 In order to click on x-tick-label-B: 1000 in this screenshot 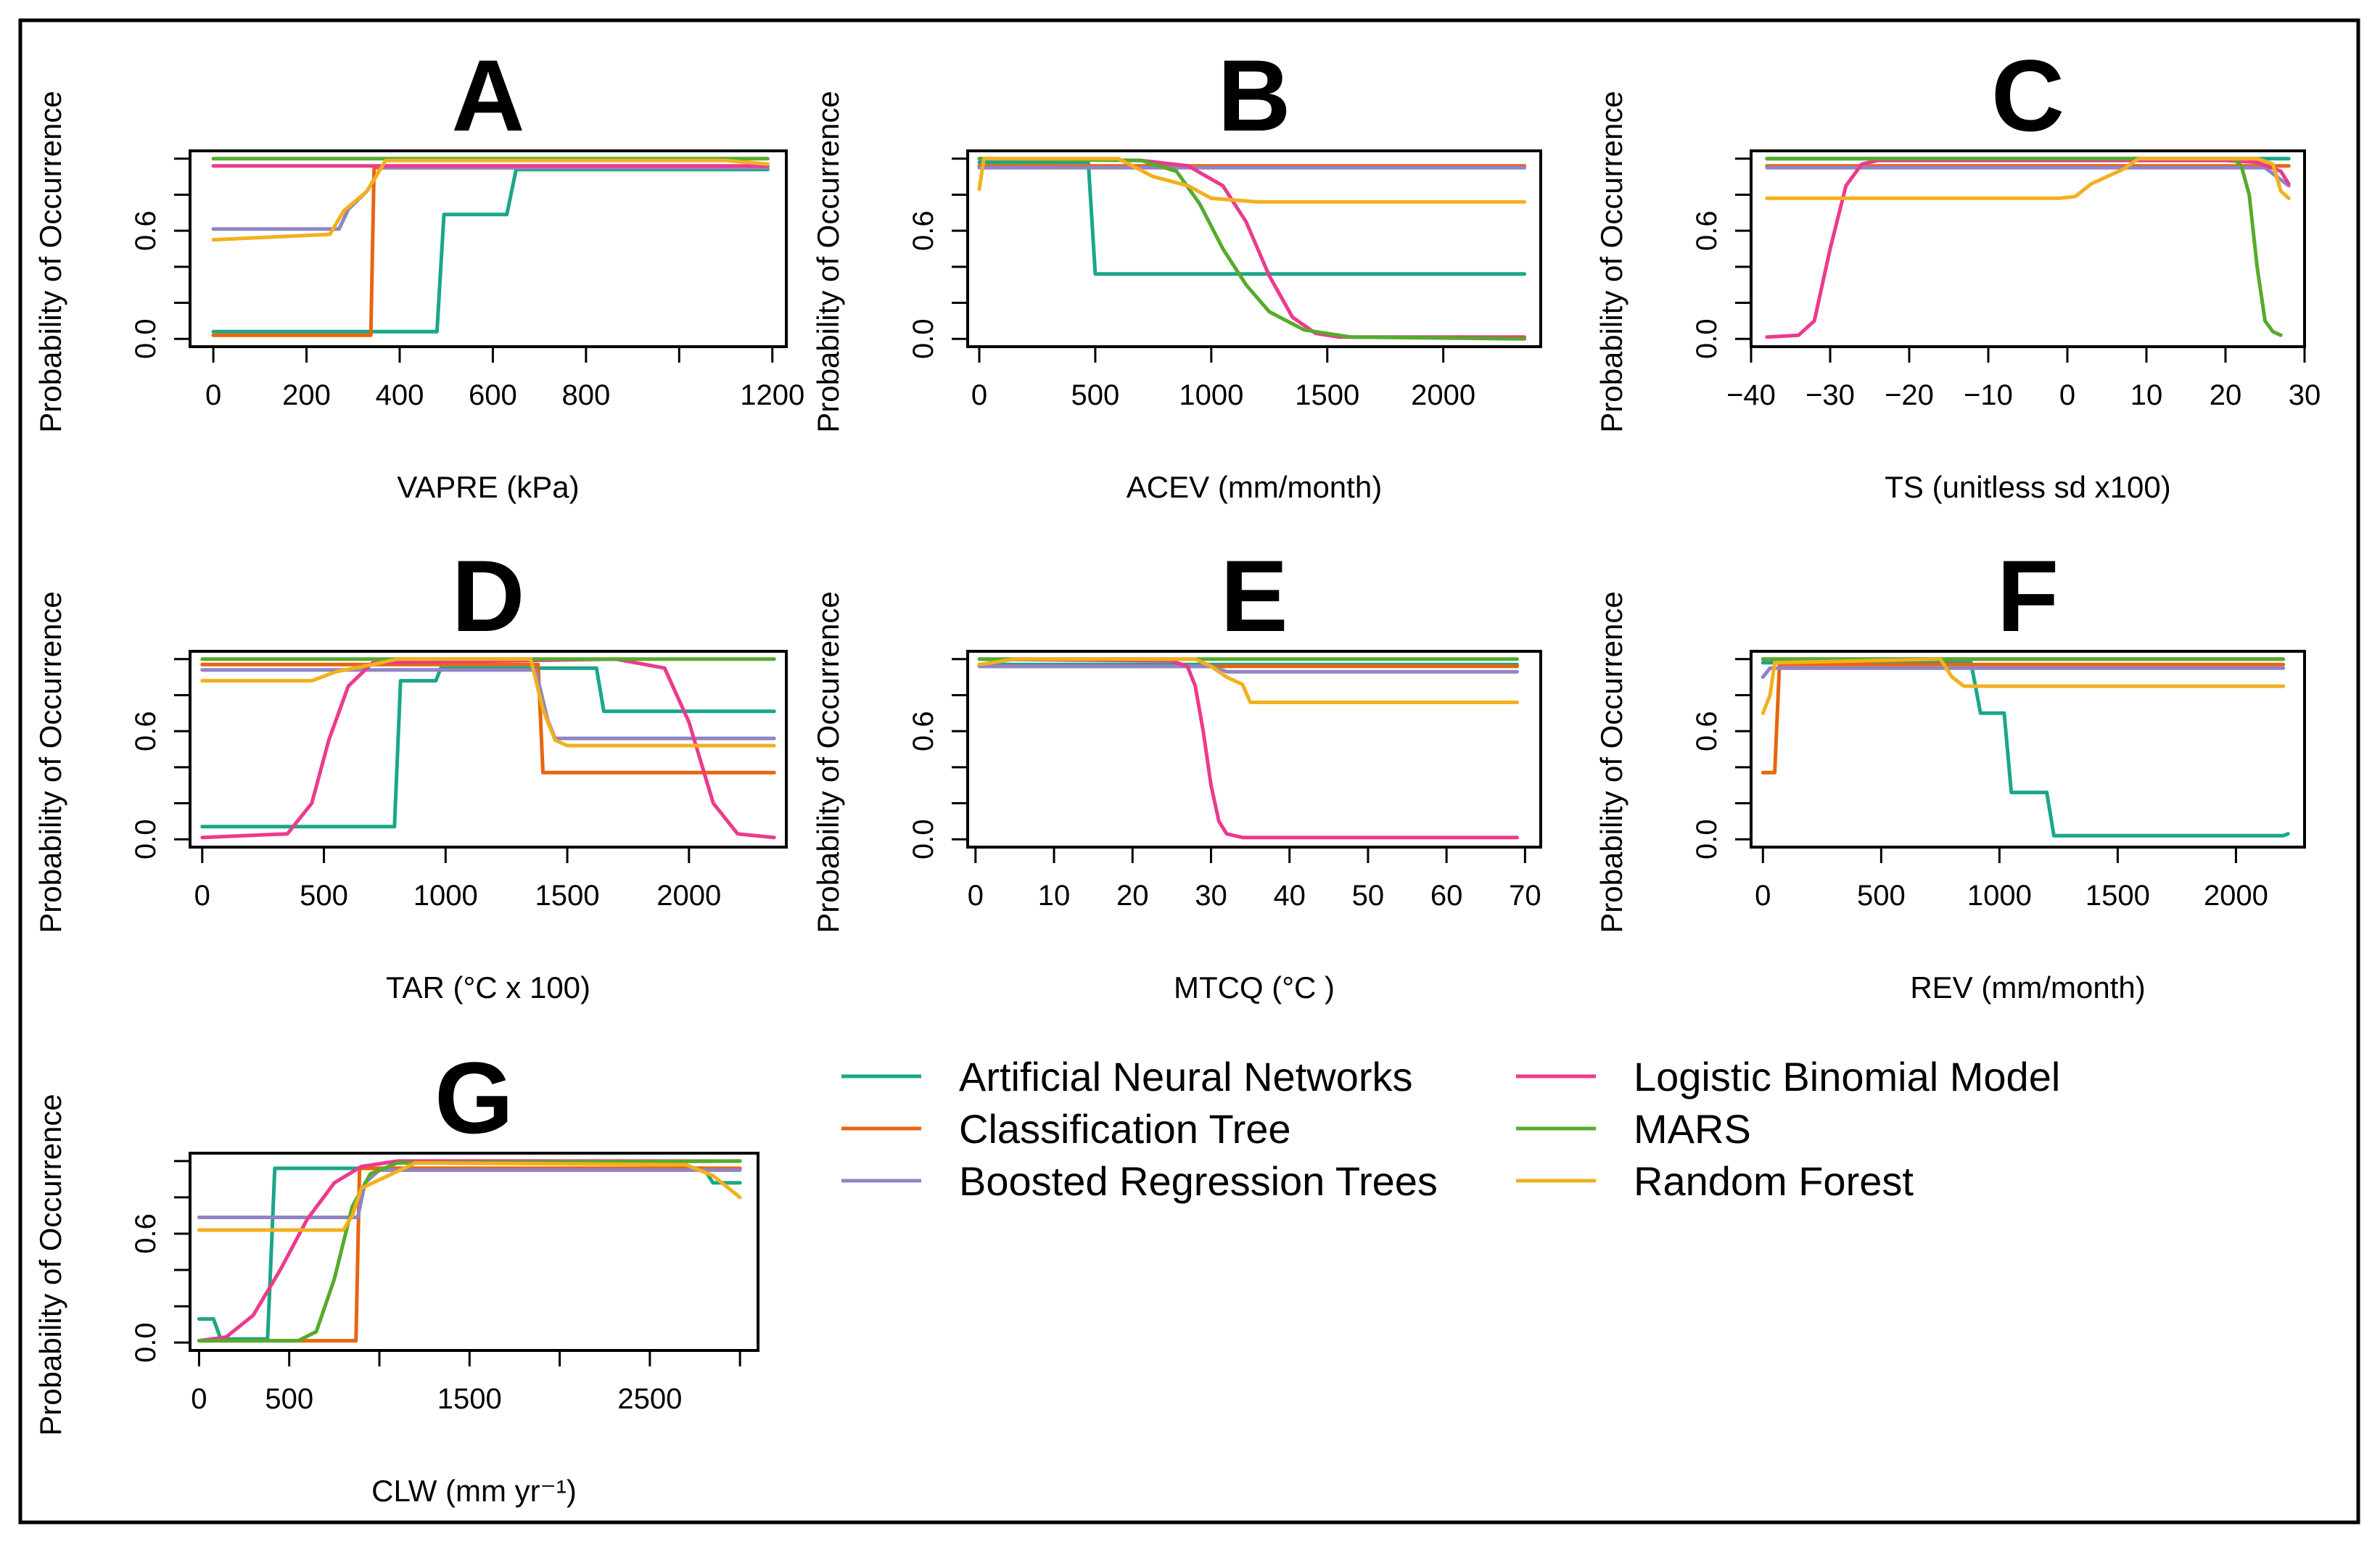, I will do `click(1211, 395)`.